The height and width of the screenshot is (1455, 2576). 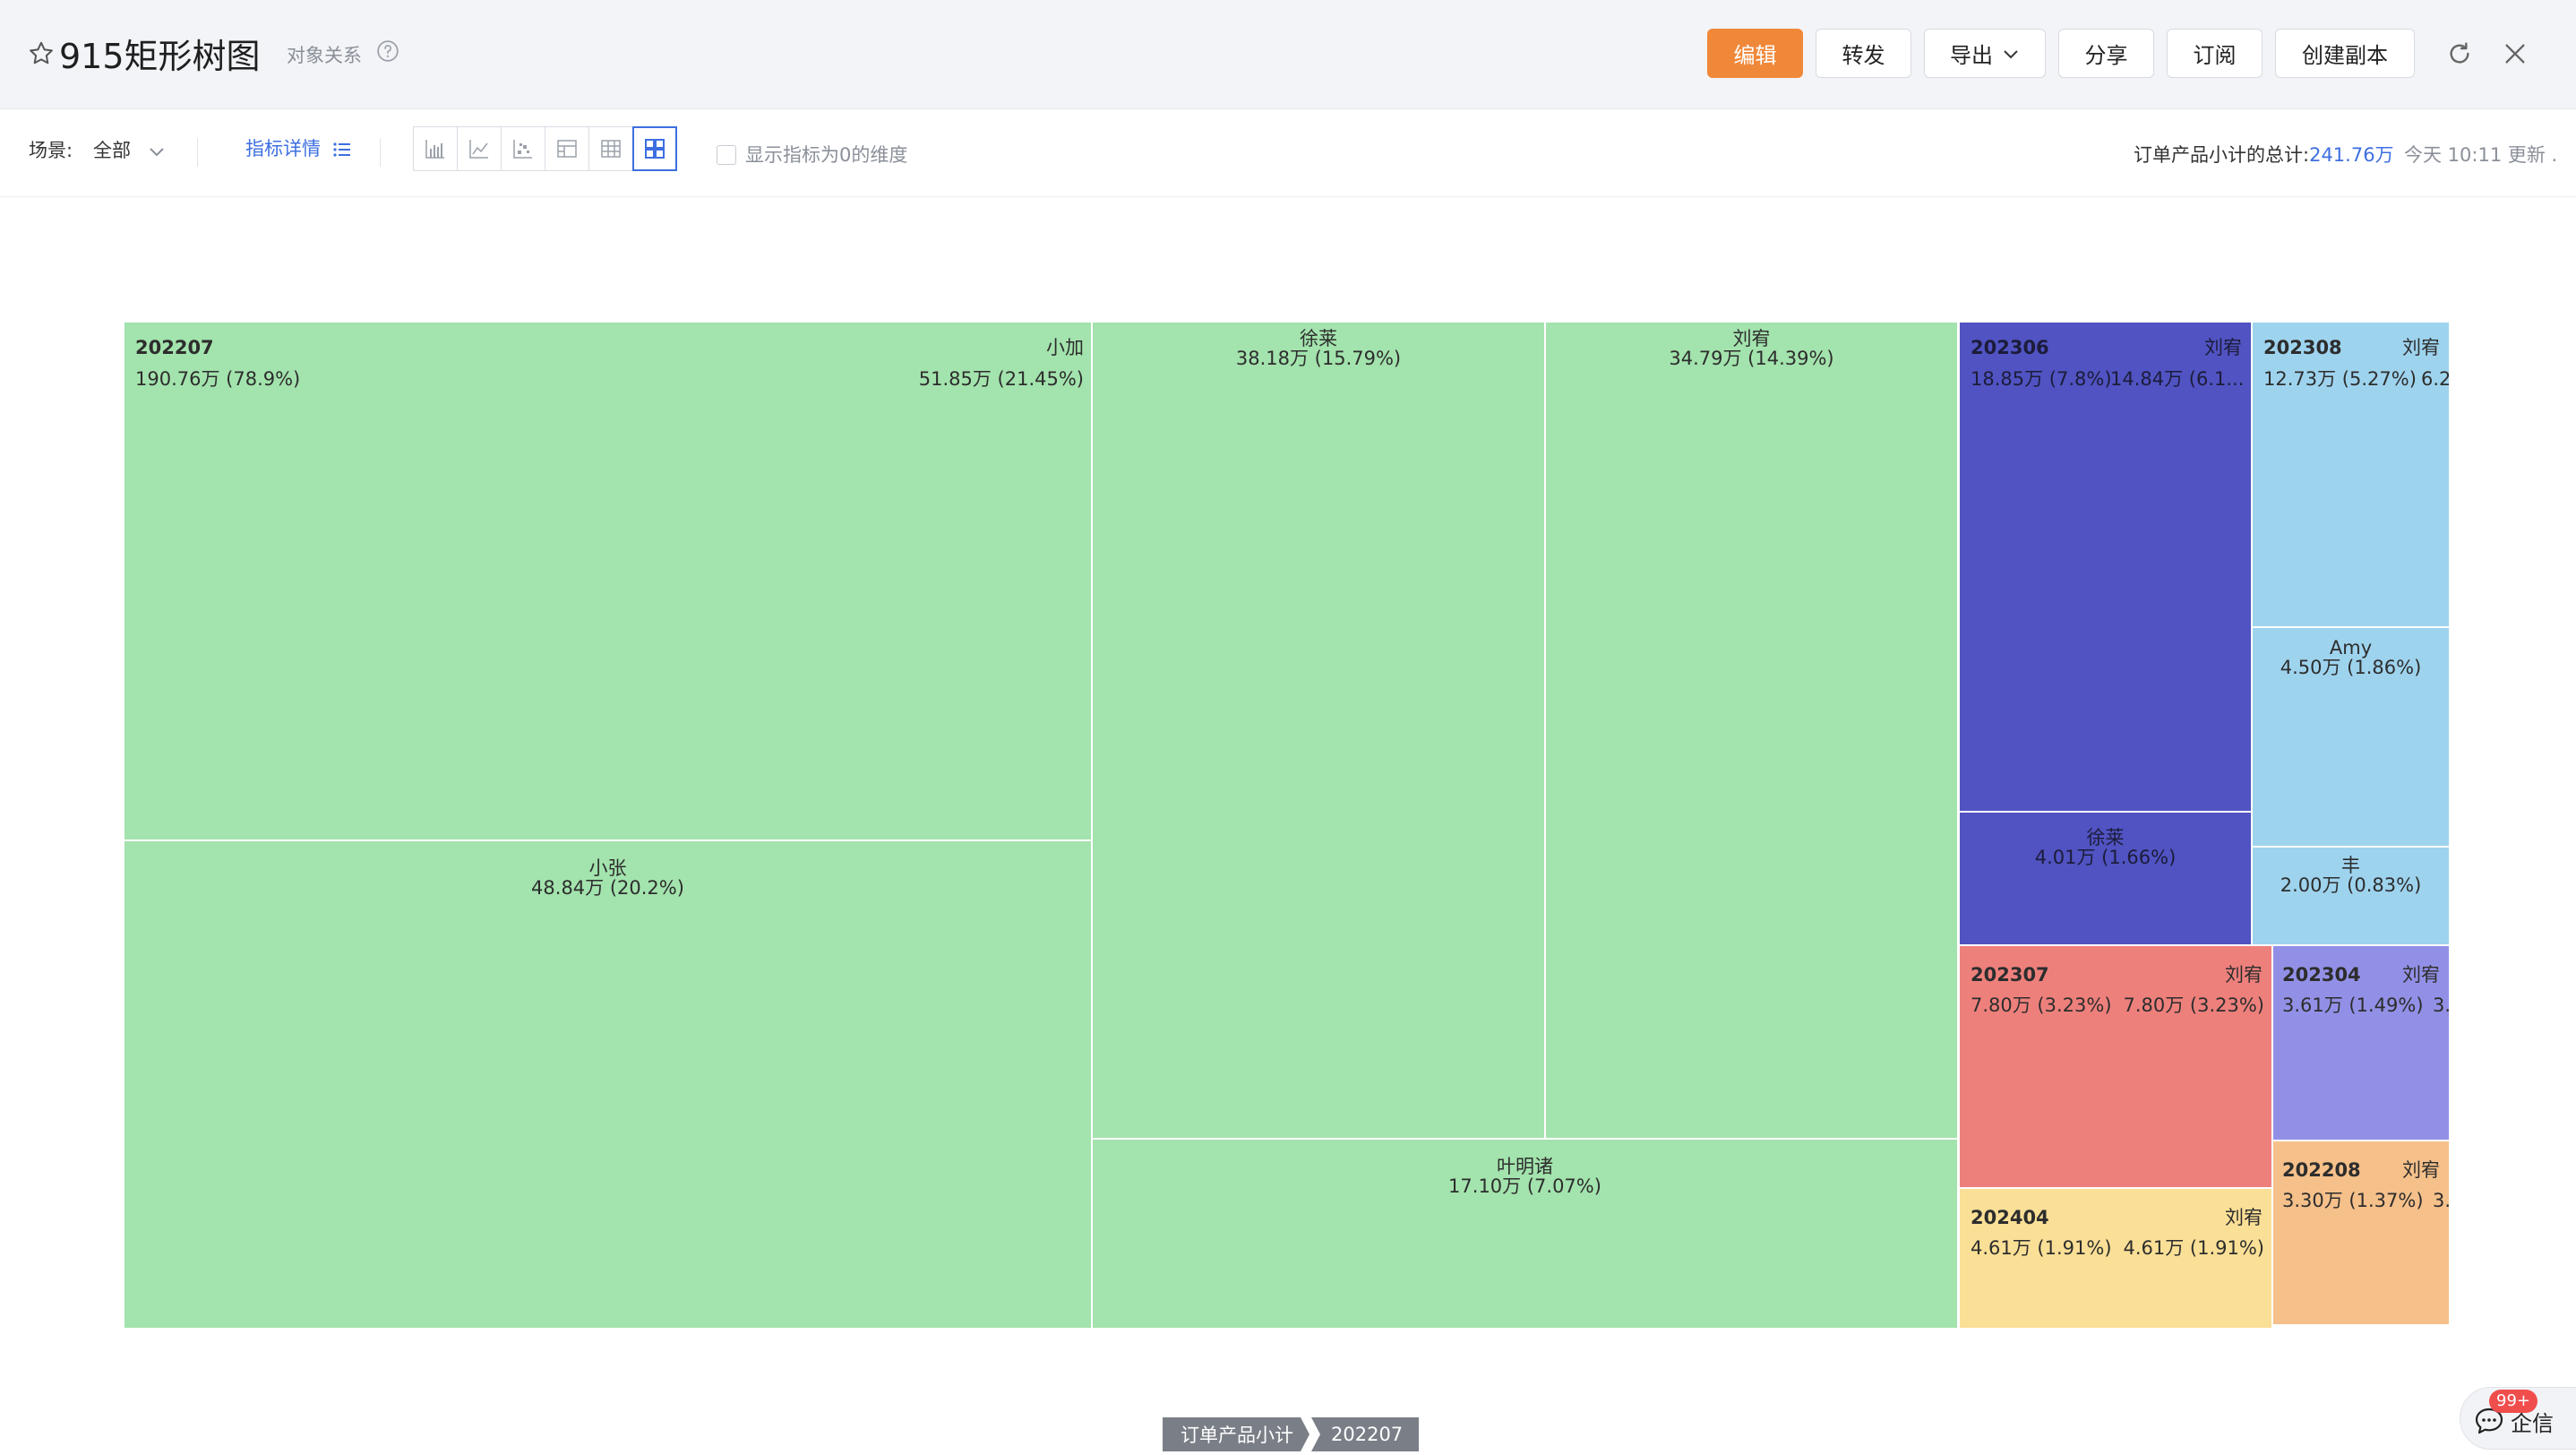 I want to click on group-value: 4.61万 (1.91%), so click(x=2041, y=1248).